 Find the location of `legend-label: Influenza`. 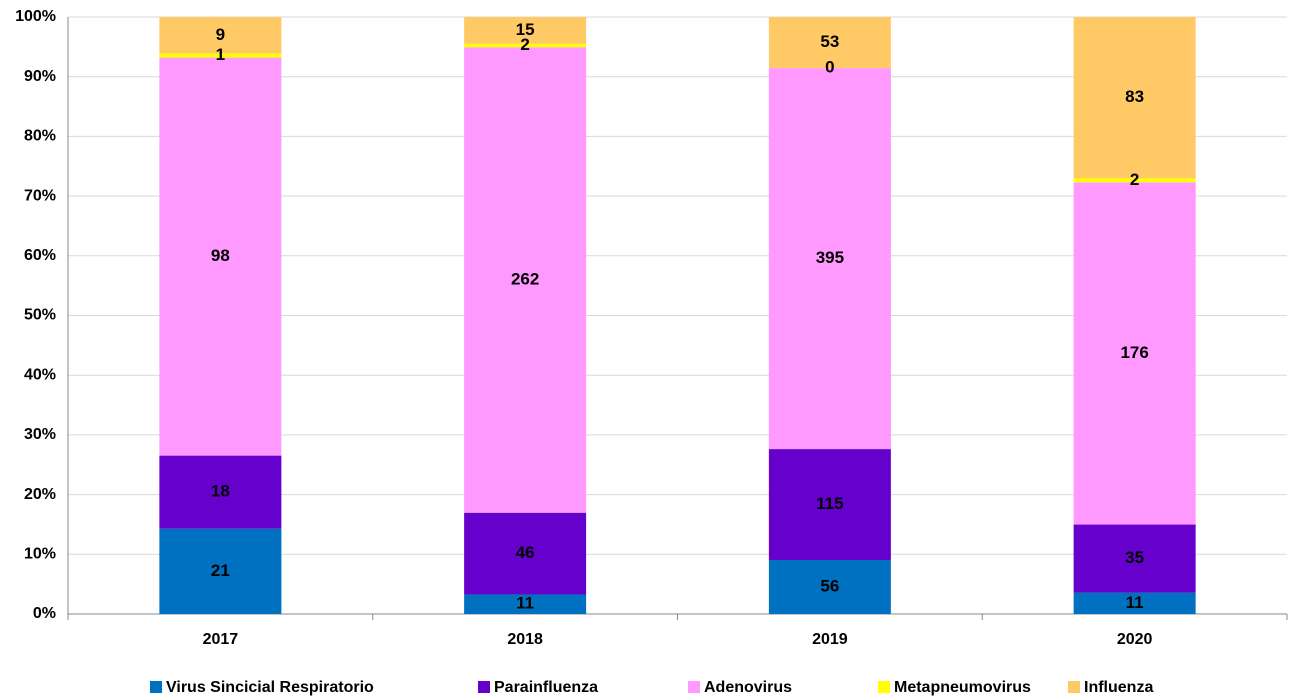

legend-label: Influenza is located at coordinates (1118, 687).